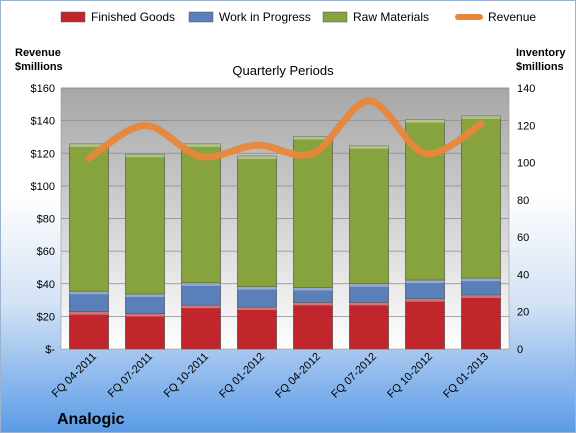 This screenshot has width=576, height=433. I want to click on y-left-tick-label: $40, so click(46, 285).